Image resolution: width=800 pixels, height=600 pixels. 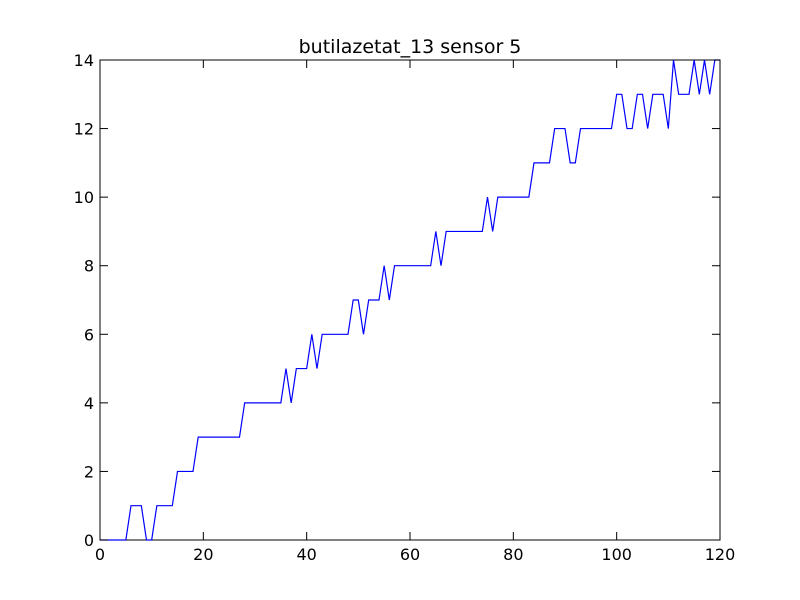 What do you see at coordinates (89, 266) in the screenshot?
I see `y-tick-label: 8` at bounding box center [89, 266].